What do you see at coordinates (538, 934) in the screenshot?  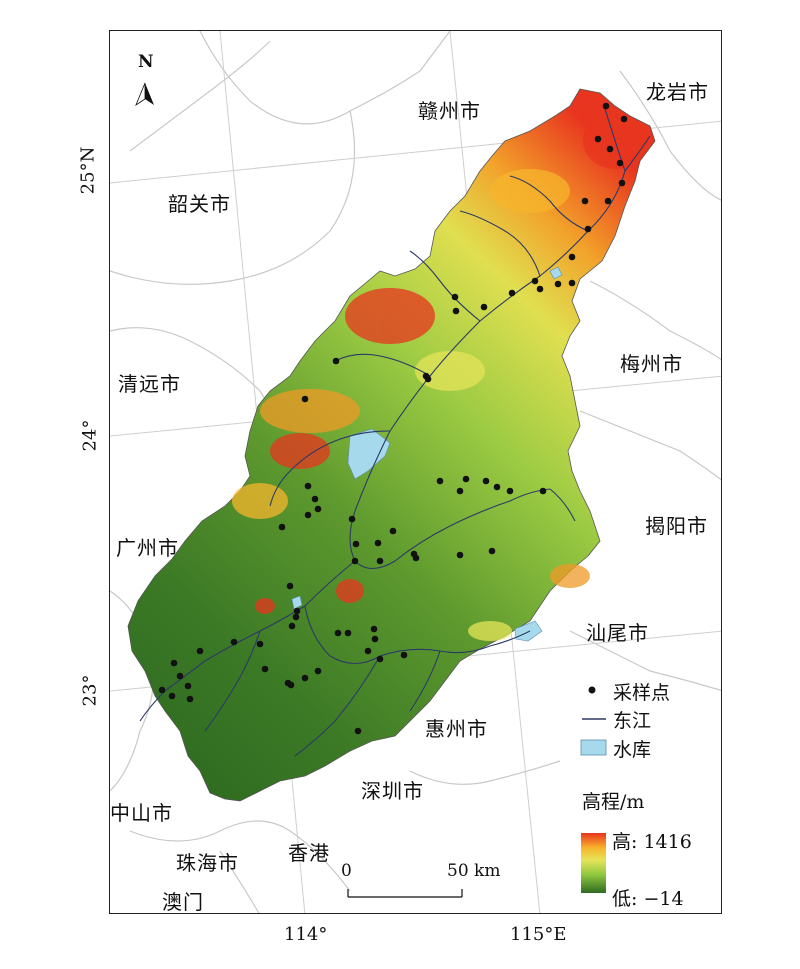 I see `lon-label-115: 115°E` at bounding box center [538, 934].